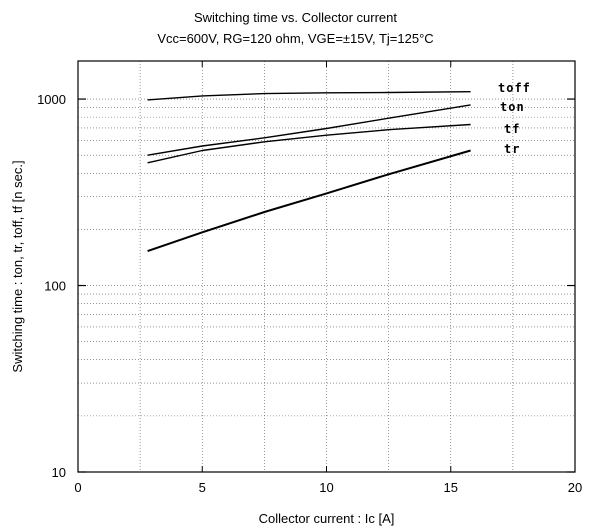  What do you see at coordinates (575, 487) in the screenshot?
I see `x-tick-label: 20` at bounding box center [575, 487].